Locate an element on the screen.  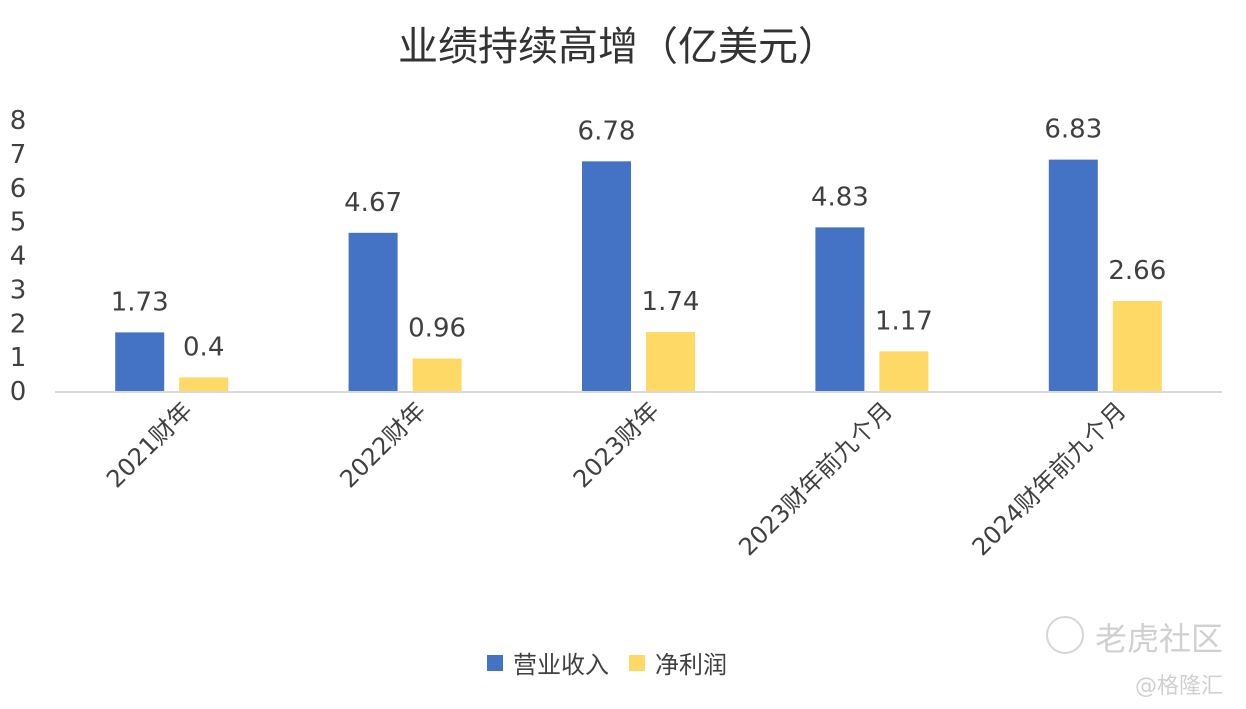
y-tick-label: 2 is located at coordinates (18, 324).